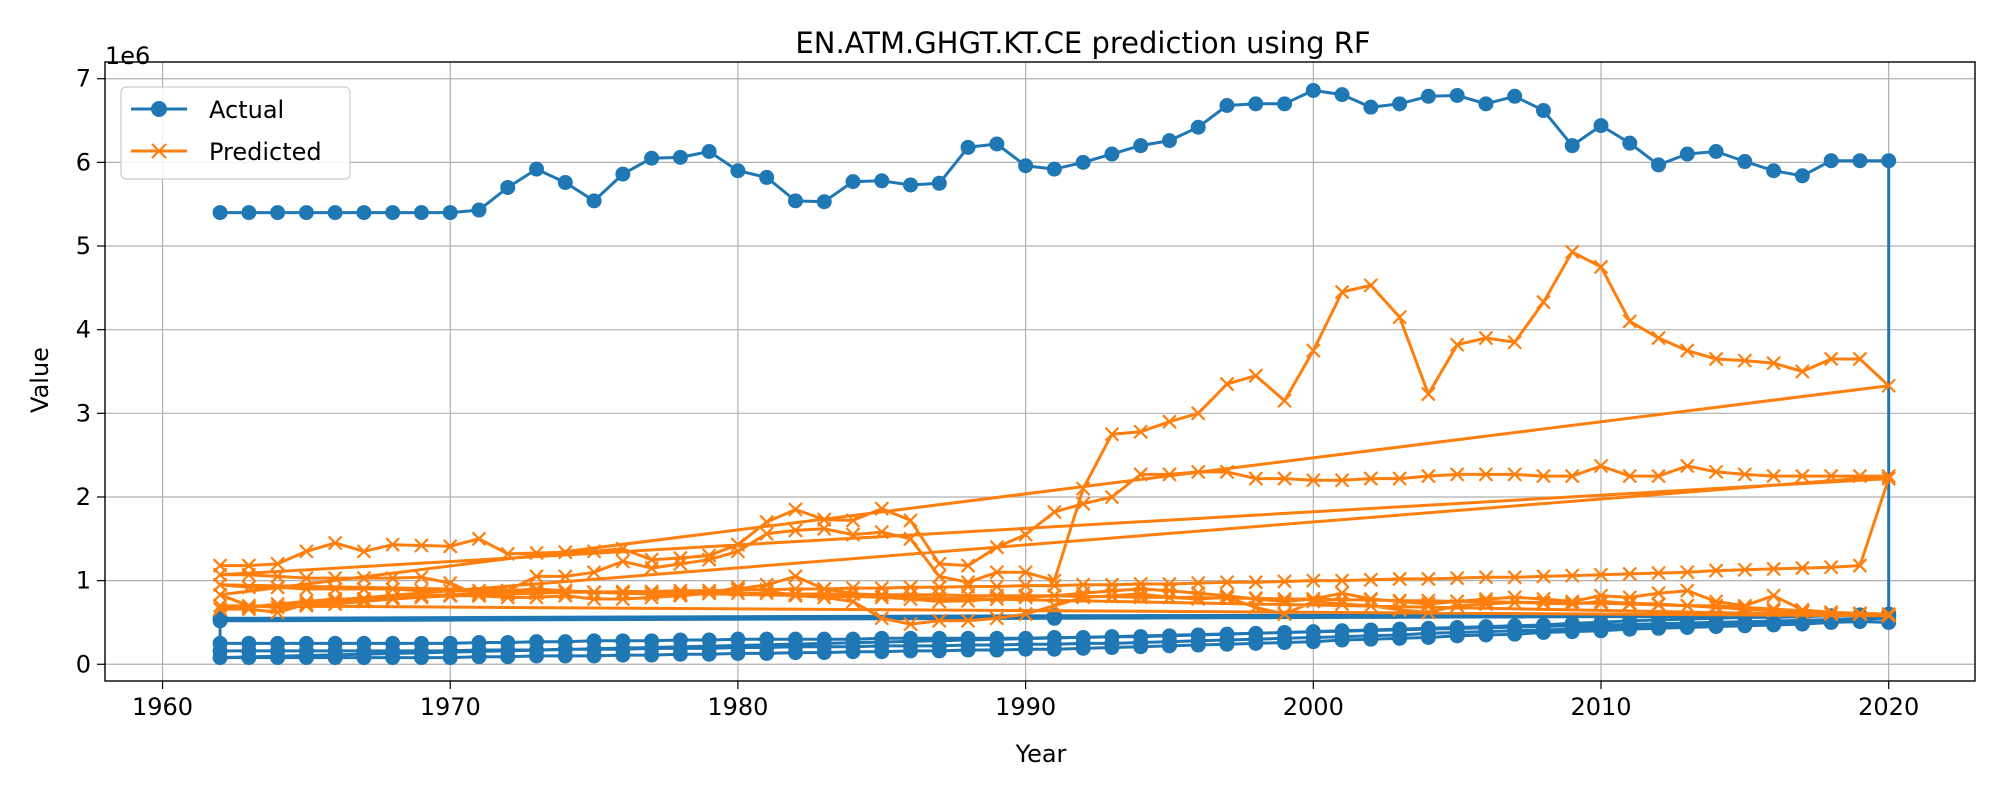 The image size is (2000, 804). I want to click on legend-predicted-marker, so click(159, 151).